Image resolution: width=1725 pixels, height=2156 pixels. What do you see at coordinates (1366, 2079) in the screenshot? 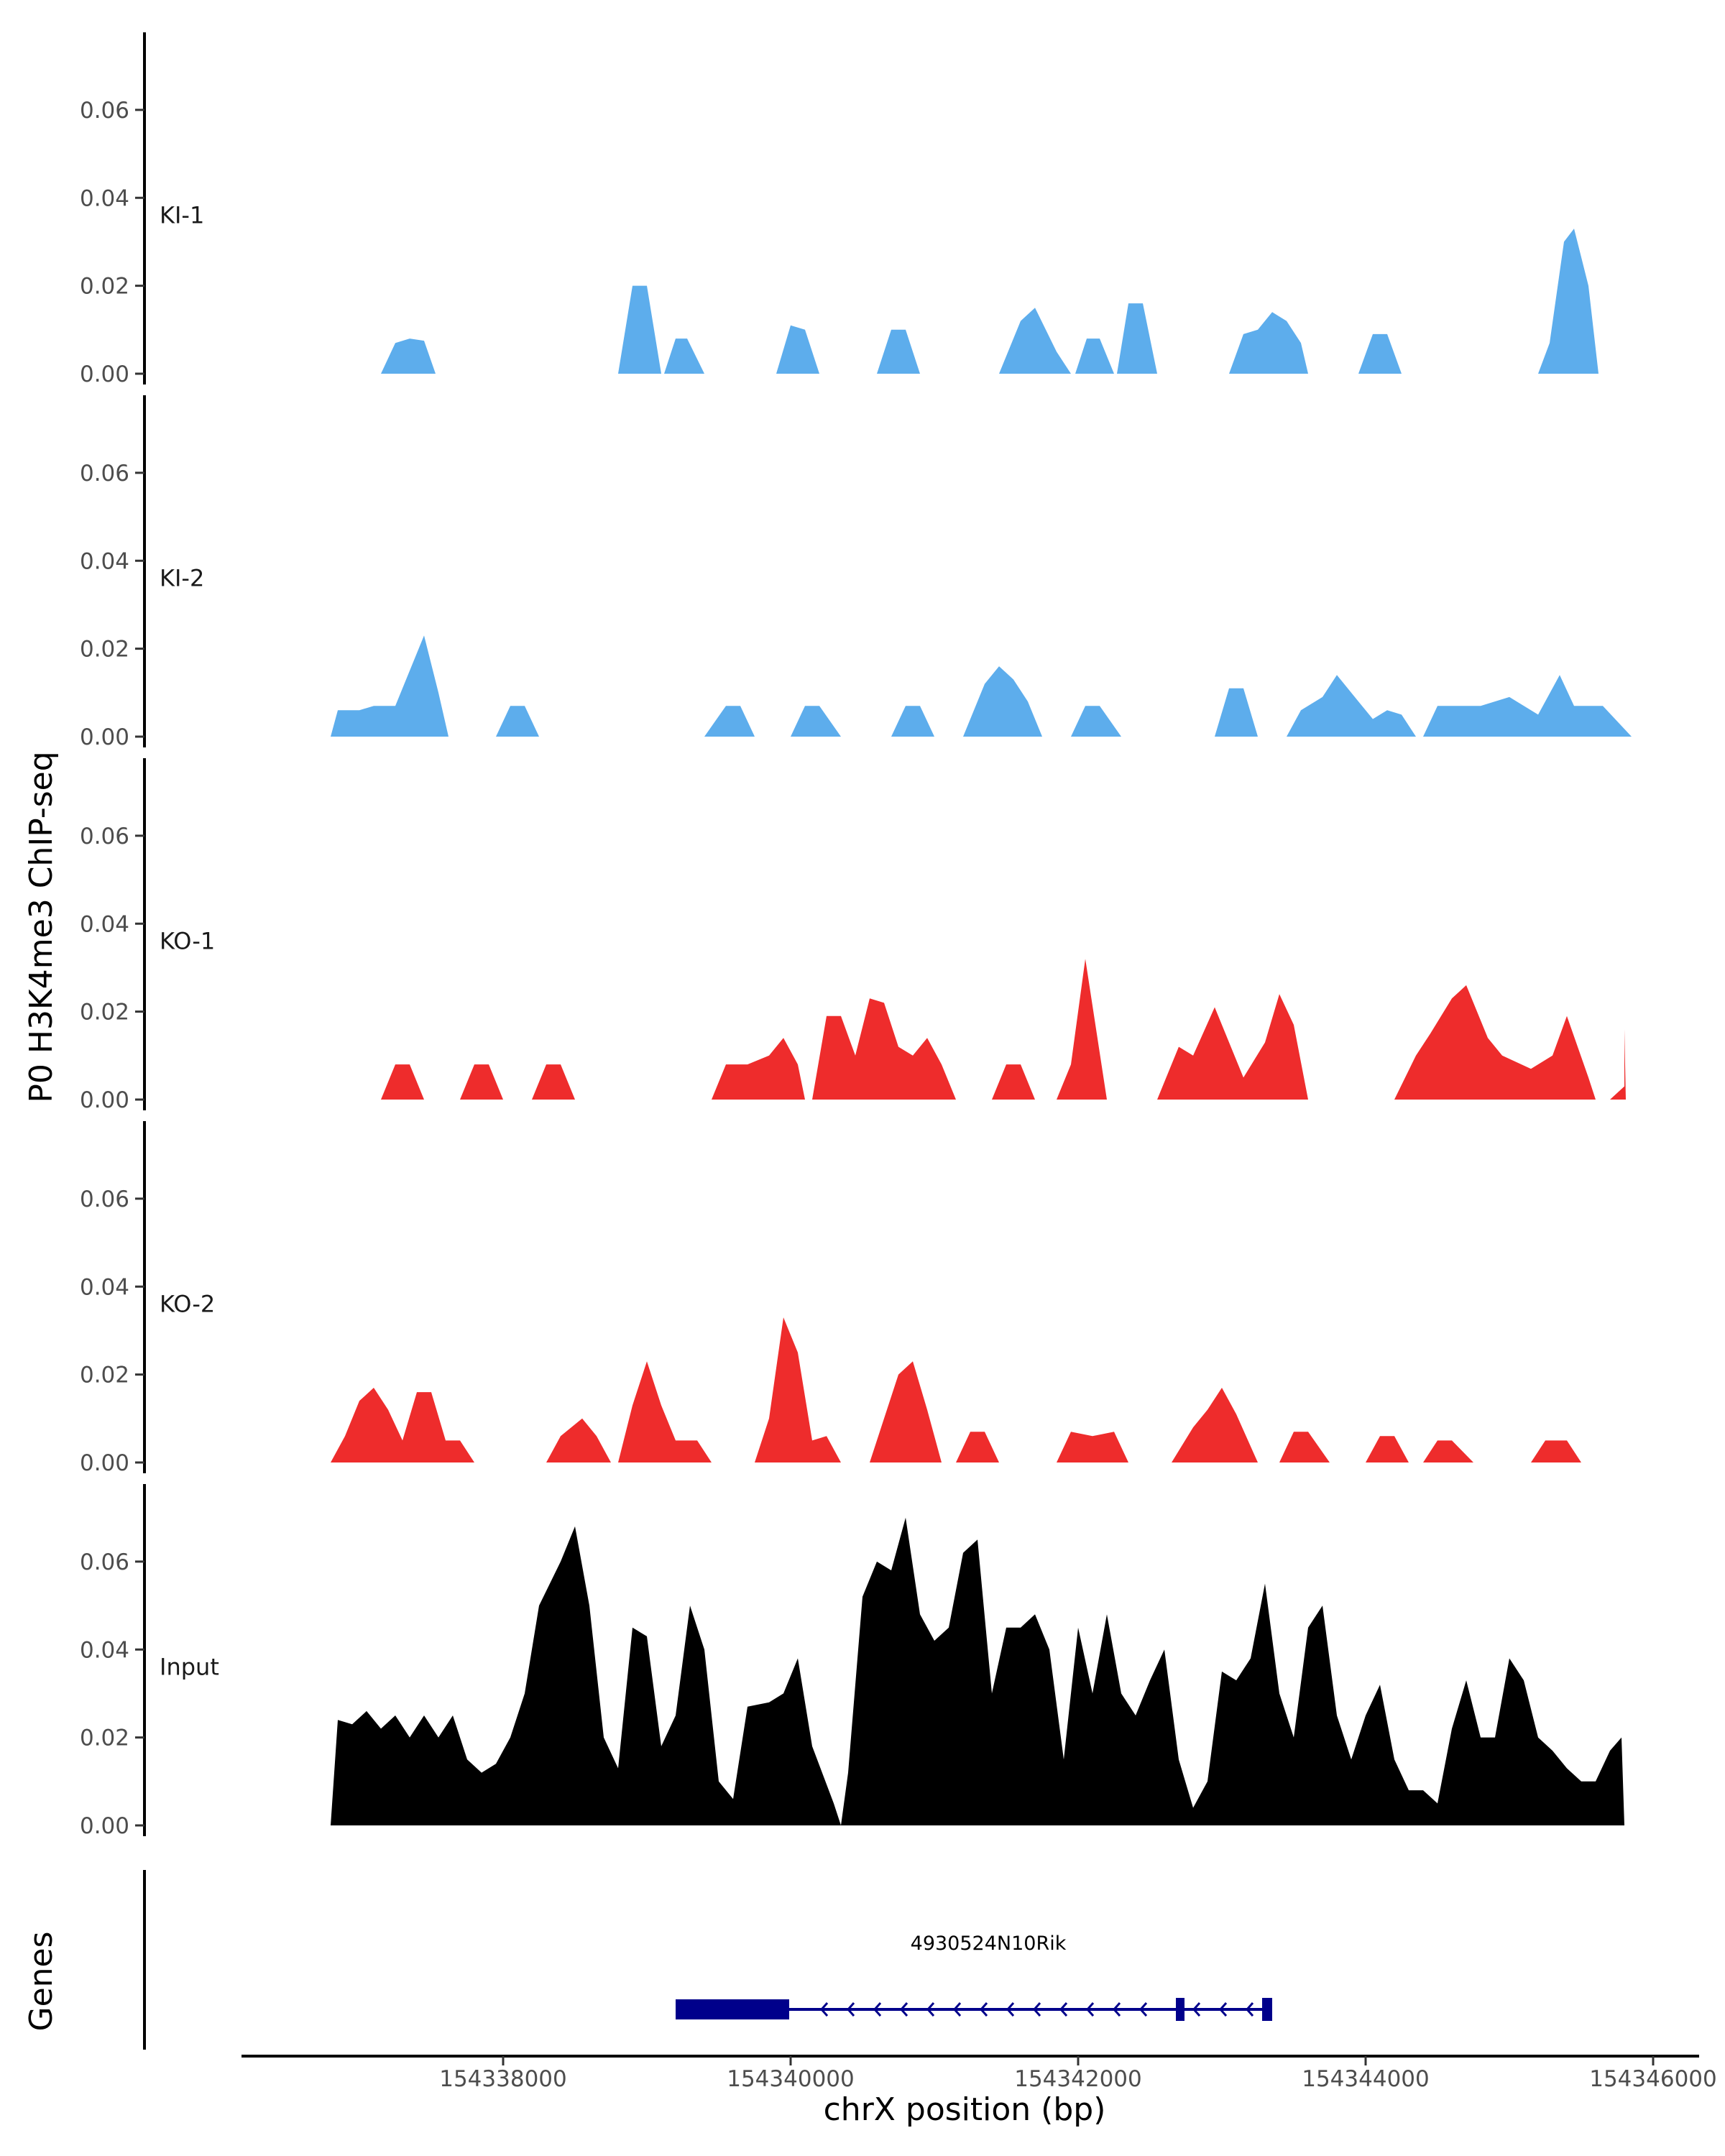
I see `x-tick-label: 154344000` at bounding box center [1366, 2079].